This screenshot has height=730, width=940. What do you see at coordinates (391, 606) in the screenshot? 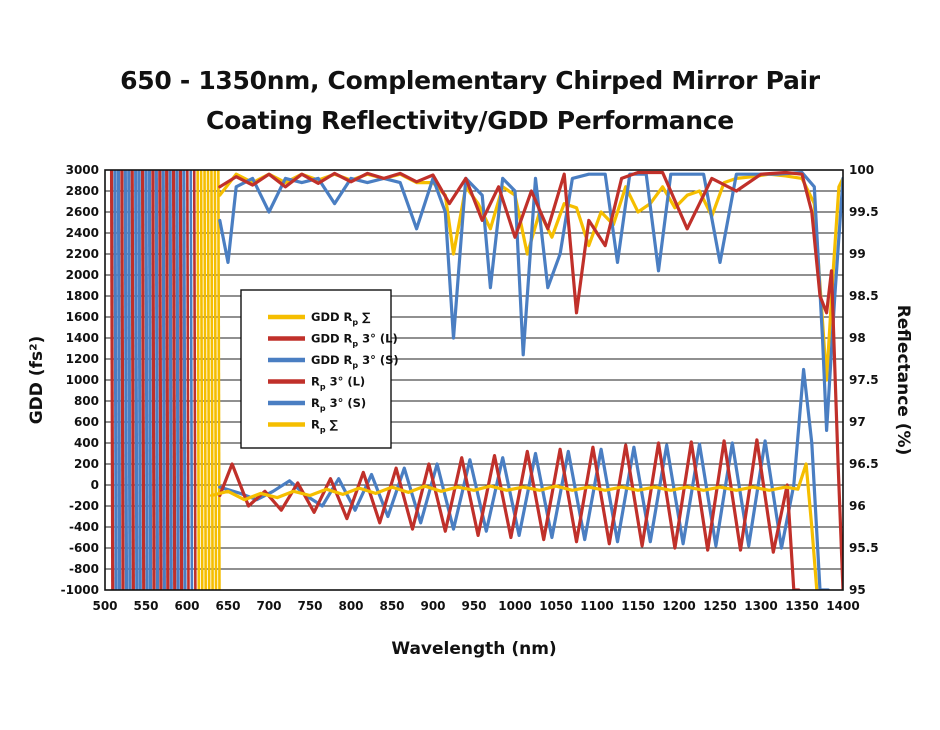
I see `x-tick-label: 850` at bounding box center [391, 606].